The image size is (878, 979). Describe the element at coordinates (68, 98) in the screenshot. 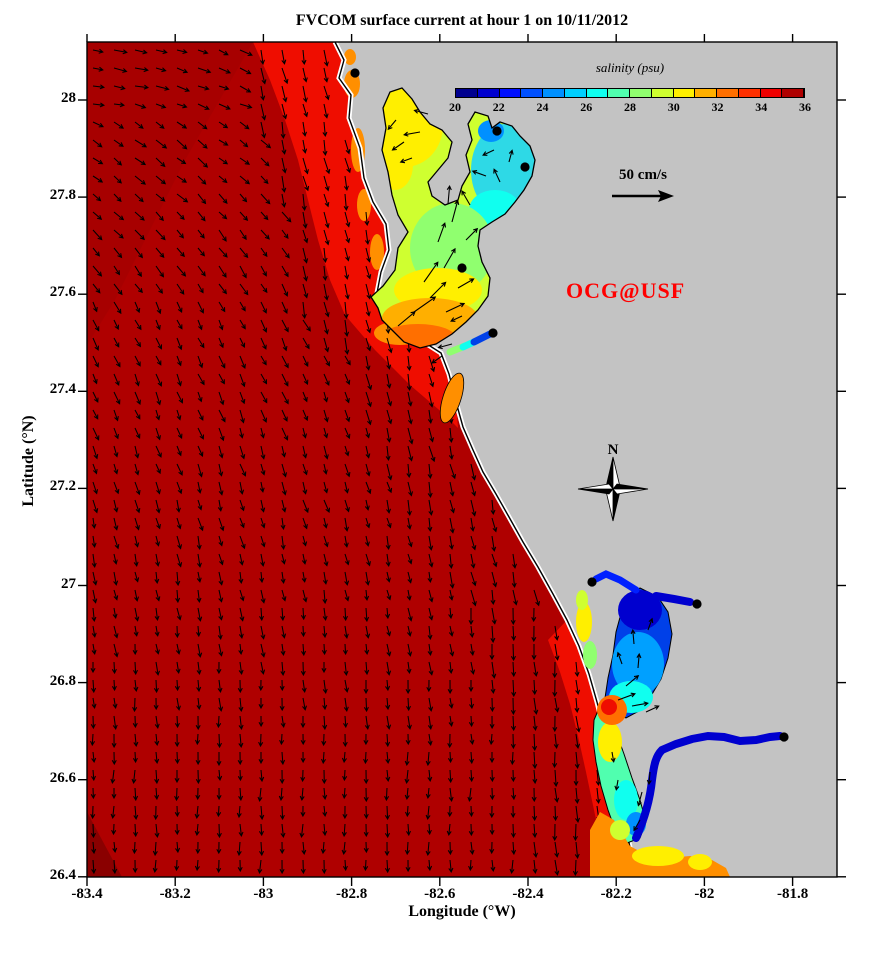

I see `ytick-label: 28` at that location.